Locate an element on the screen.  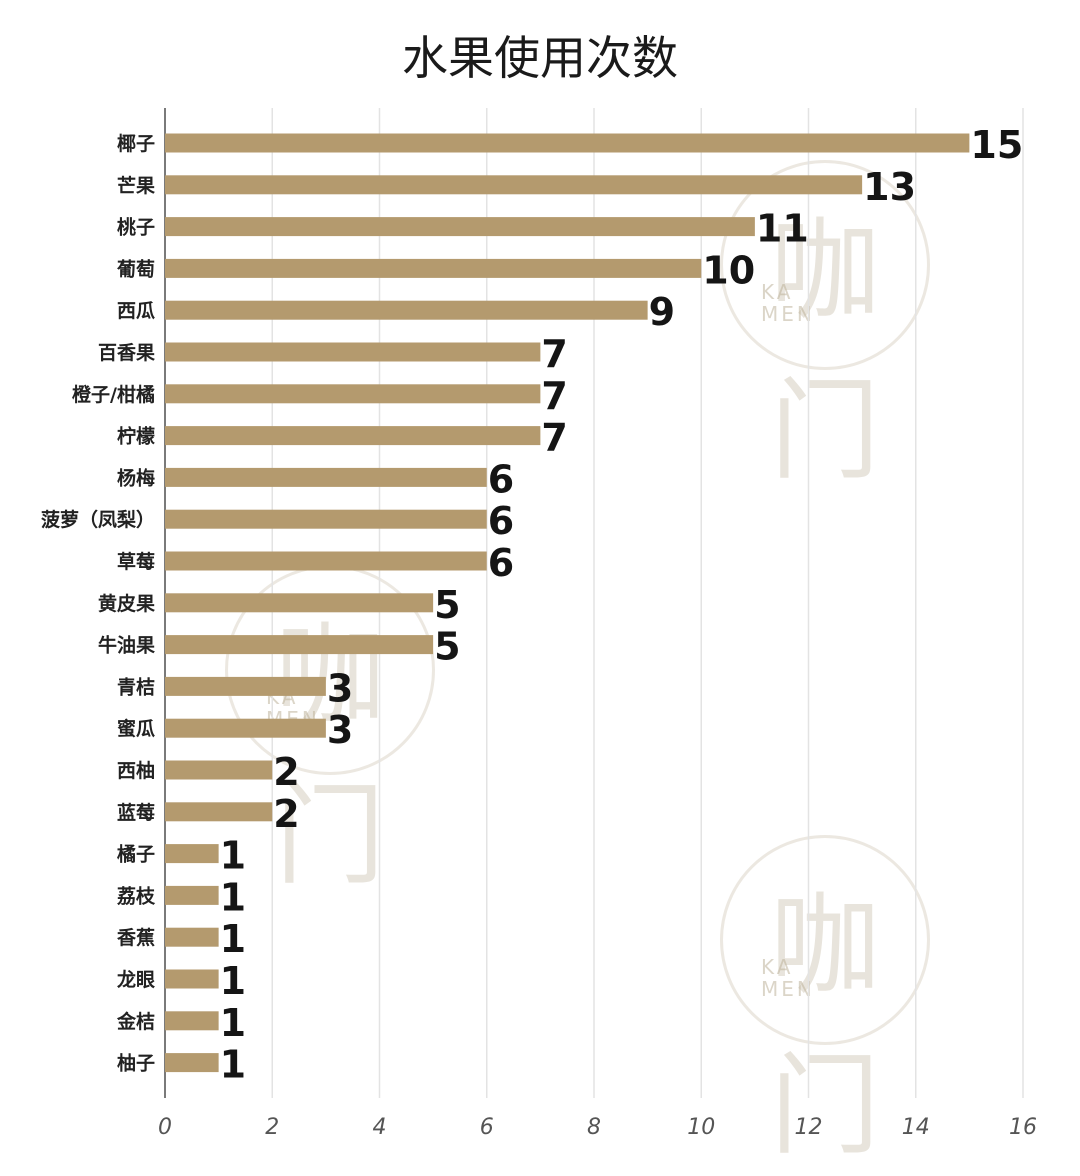
data-label: 15 is located at coordinates (996, 145).